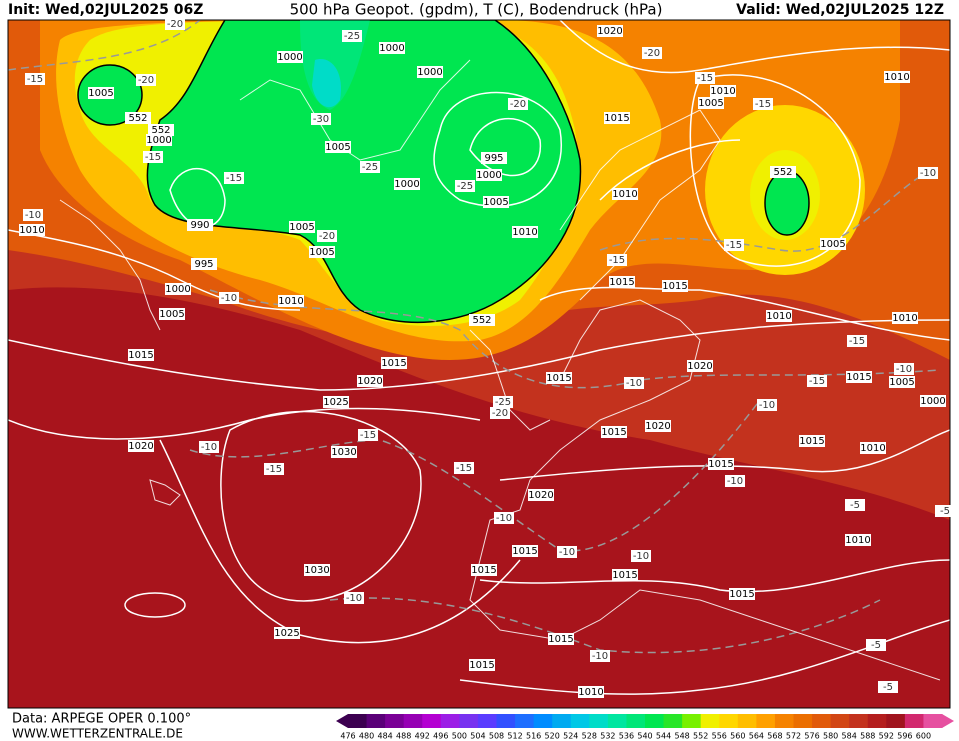  I want to click on pressure-label: 995, so click(493, 158).